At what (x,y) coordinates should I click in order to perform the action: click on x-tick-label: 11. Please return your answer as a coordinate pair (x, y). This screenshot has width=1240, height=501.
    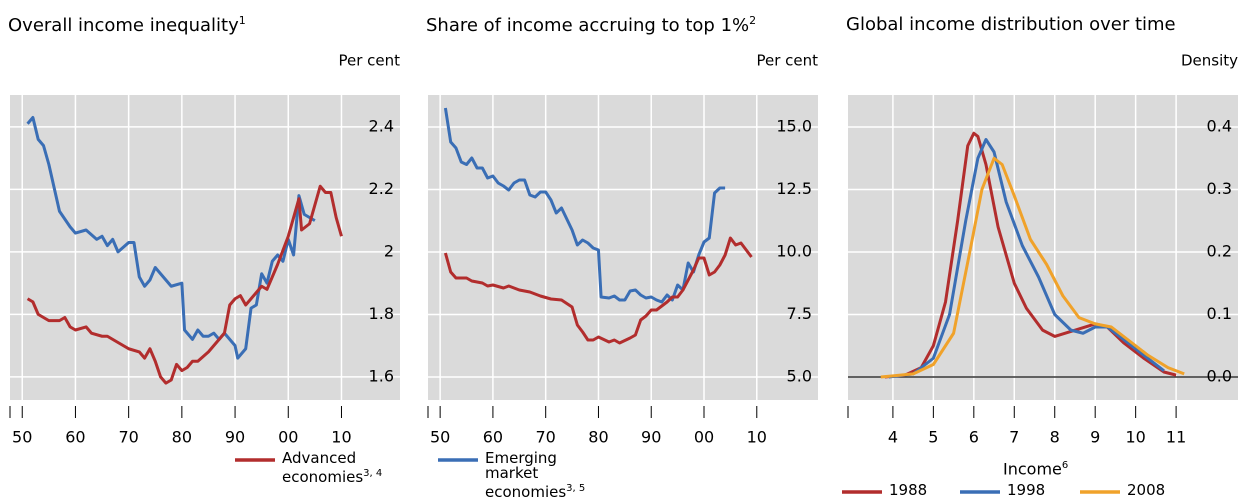
    Looking at the image, I should click on (1176, 437).